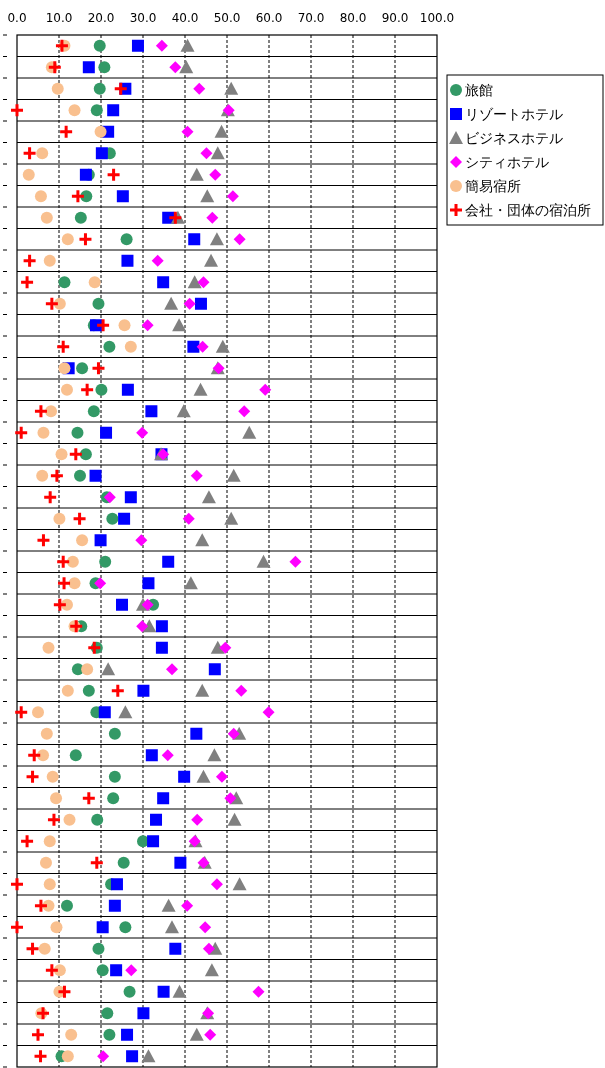  Describe the element at coordinates (437, 18) in the screenshot. I see `x-tick-label: 100.0` at that location.